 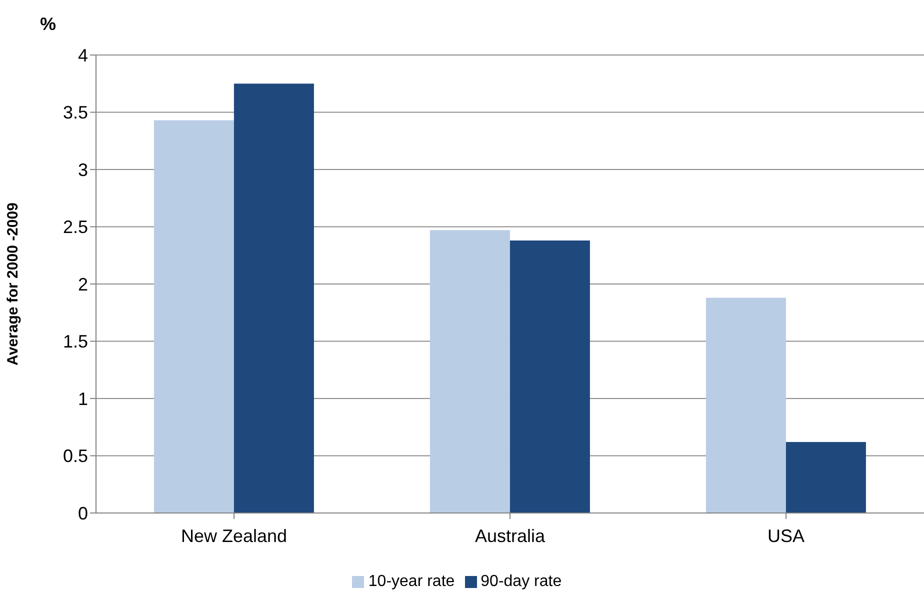 What do you see at coordinates (521, 581) in the screenshot?
I see `legend-label: 90-day rate` at bounding box center [521, 581].